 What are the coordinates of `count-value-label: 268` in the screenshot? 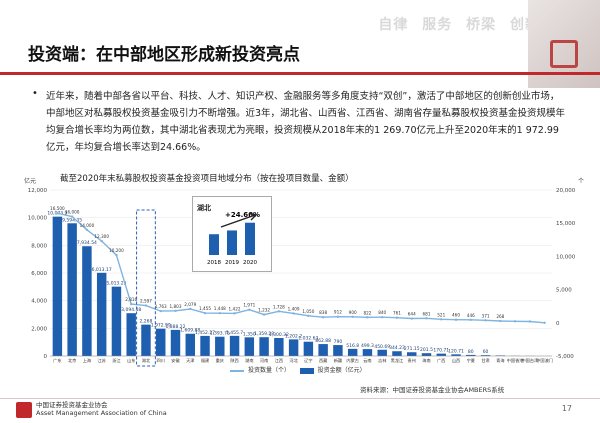 It's located at (500, 316).